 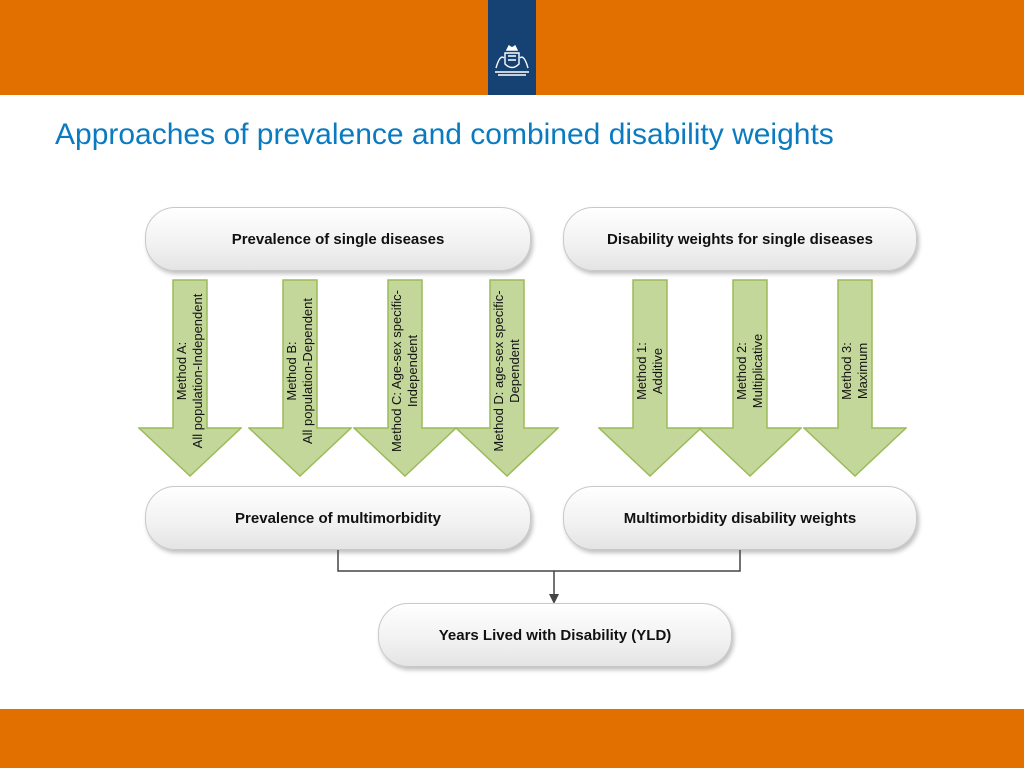 What do you see at coordinates (512, 738) in the screenshot?
I see `footer-bar` at bounding box center [512, 738].